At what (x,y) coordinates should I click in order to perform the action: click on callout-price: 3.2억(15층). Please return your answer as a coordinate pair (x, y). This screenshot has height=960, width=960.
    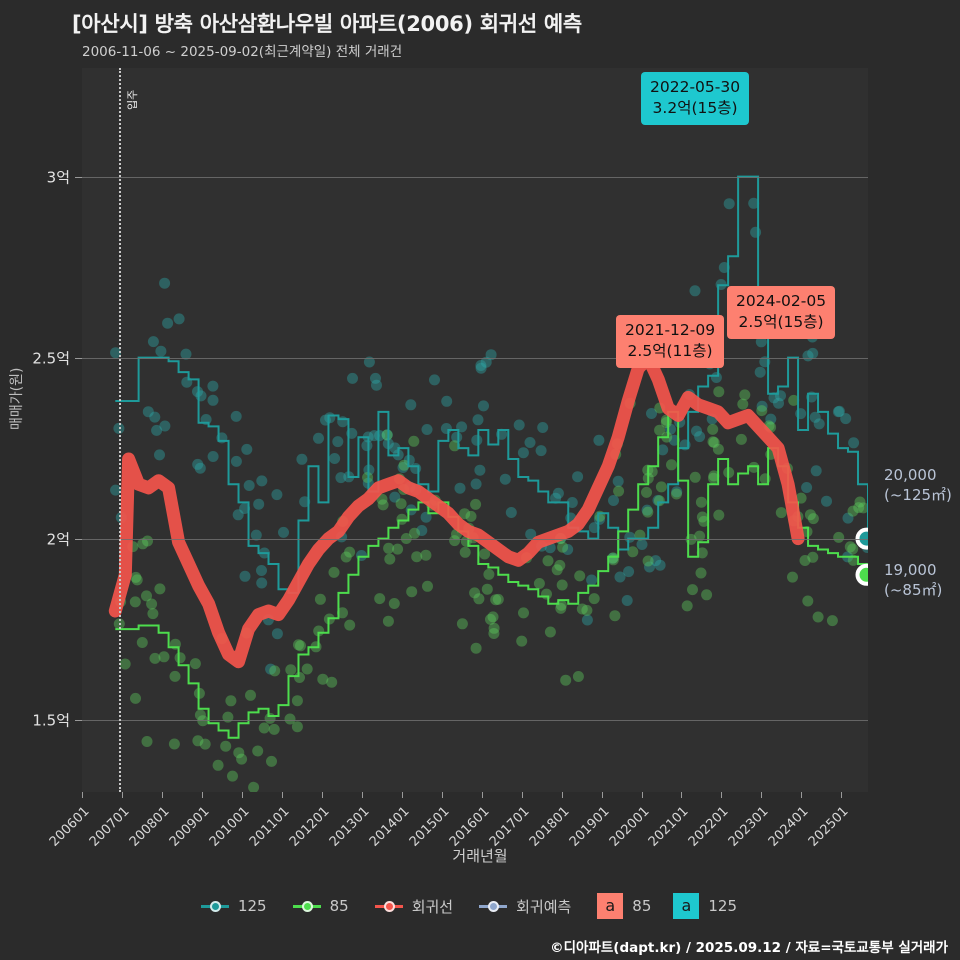
    Looking at the image, I should click on (695, 107).